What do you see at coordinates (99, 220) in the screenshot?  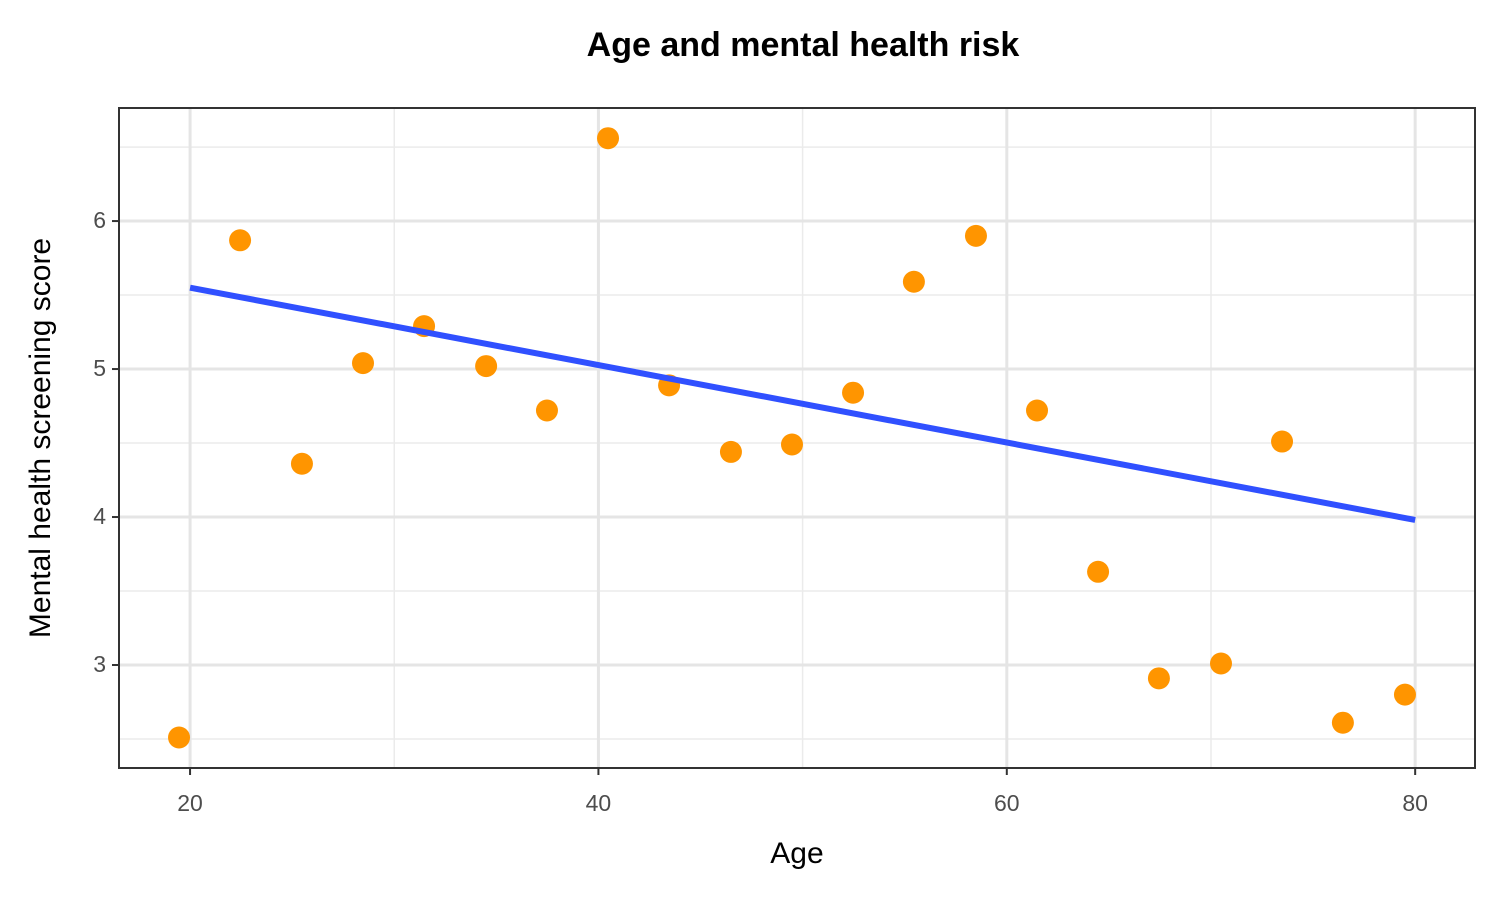 I see `y-tick-label: 6` at bounding box center [99, 220].